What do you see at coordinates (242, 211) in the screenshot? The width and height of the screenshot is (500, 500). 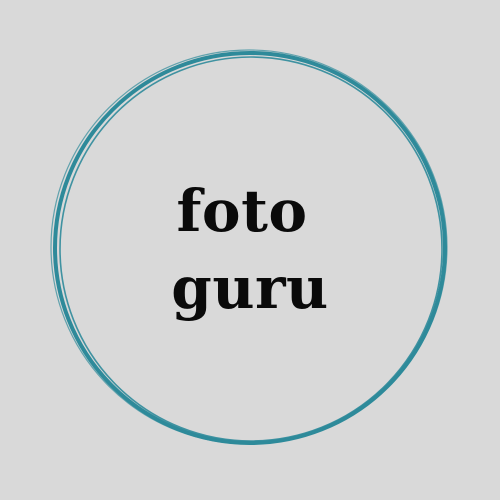 I see `logo-text-line1: foto` at bounding box center [242, 211].